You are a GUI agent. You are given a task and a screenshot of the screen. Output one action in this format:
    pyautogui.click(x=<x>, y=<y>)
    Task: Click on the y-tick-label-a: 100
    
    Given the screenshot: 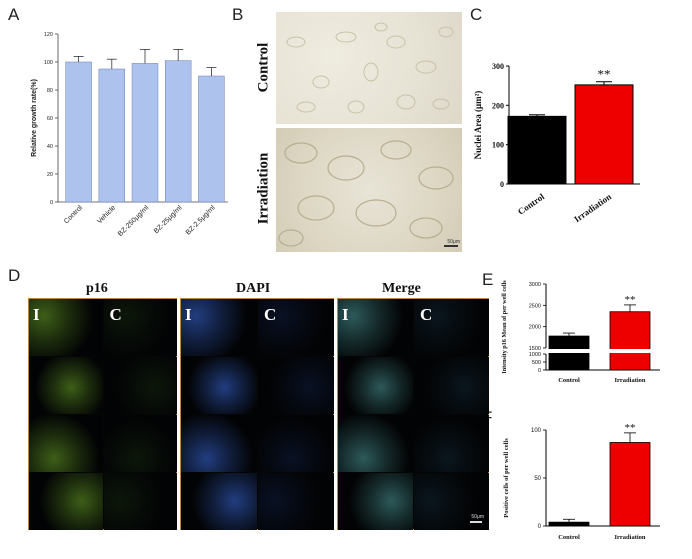 What is the action you would take?
    pyautogui.click(x=48, y=63)
    